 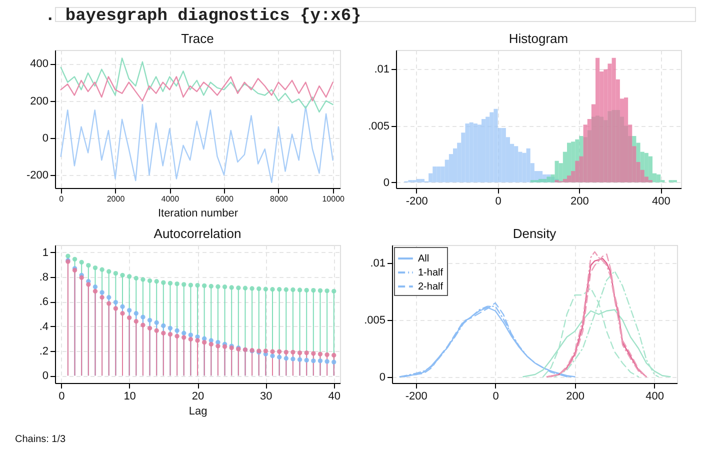 What do you see at coordinates (431, 273) in the screenshot?
I see `legend-label: 1-half` at bounding box center [431, 273].